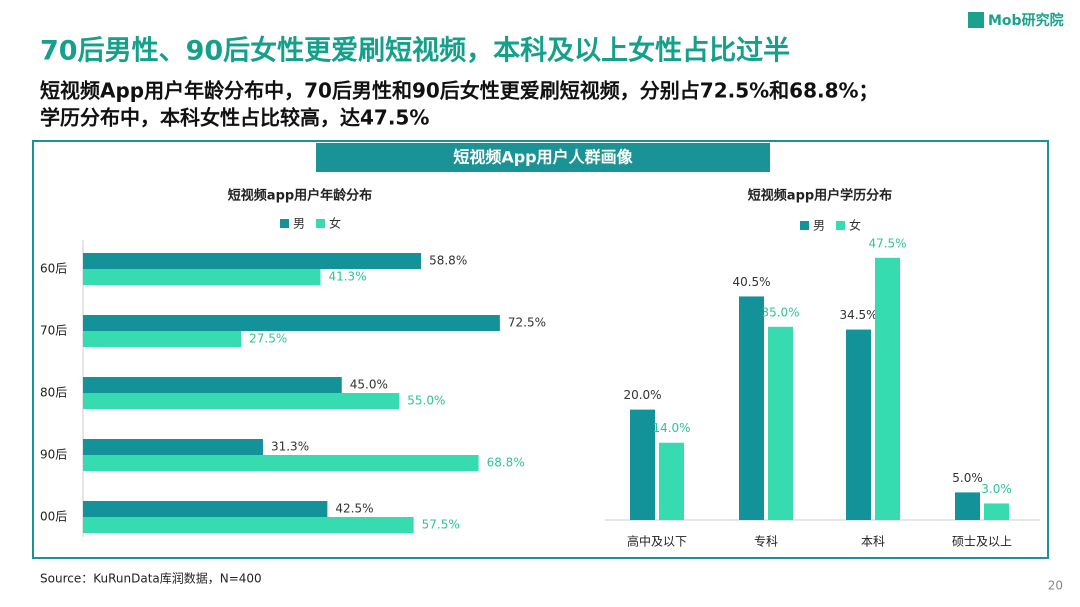  Describe the element at coordinates (982, 542) in the screenshot. I see `category-label: 硕士及以上` at that location.